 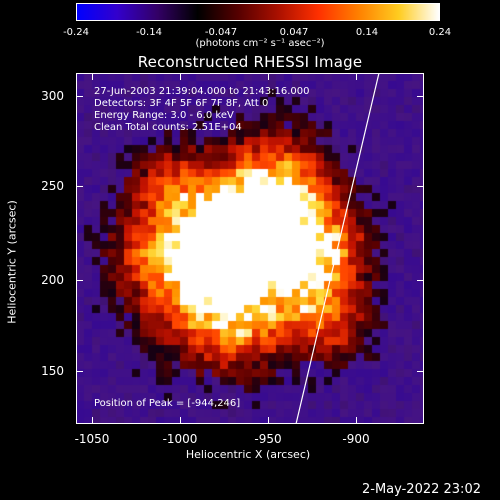 What do you see at coordinates (52, 96) in the screenshot?
I see `y-tick-label: 300` at bounding box center [52, 96].